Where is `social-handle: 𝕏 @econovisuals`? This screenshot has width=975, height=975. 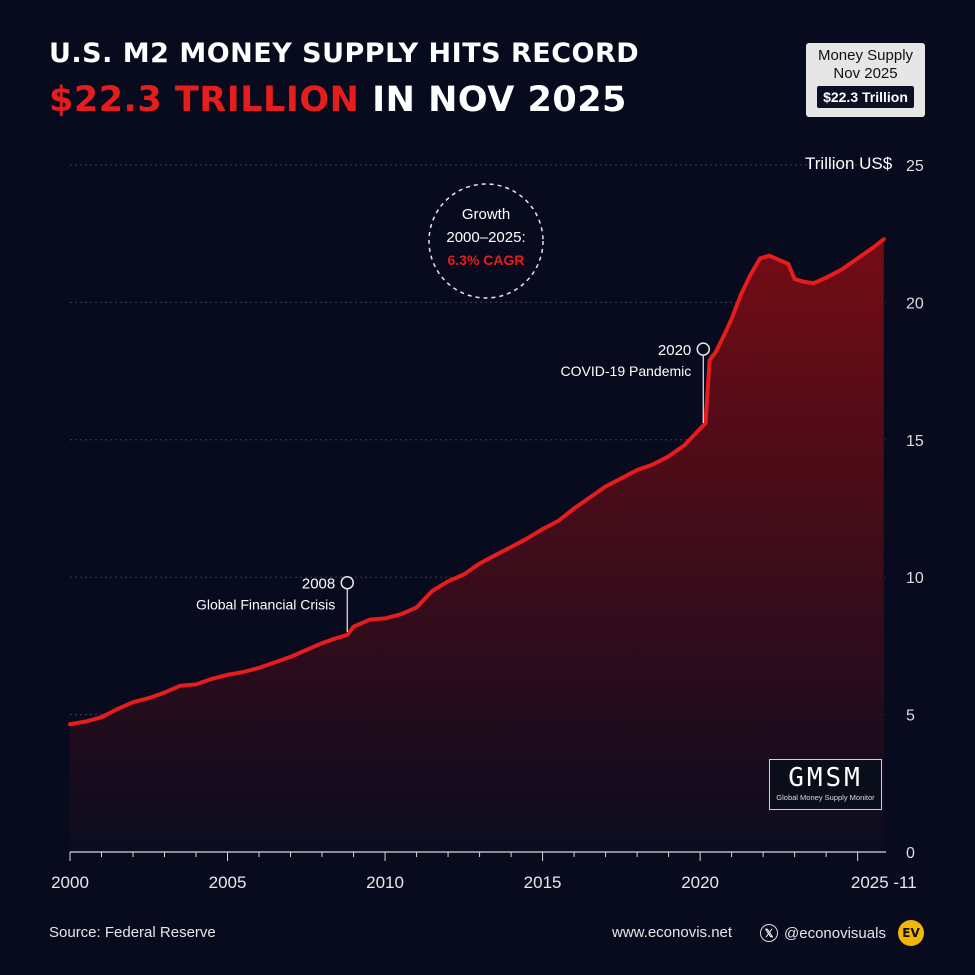
social-handle: 𝕏 @econovisuals is located at coordinates (823, 933).